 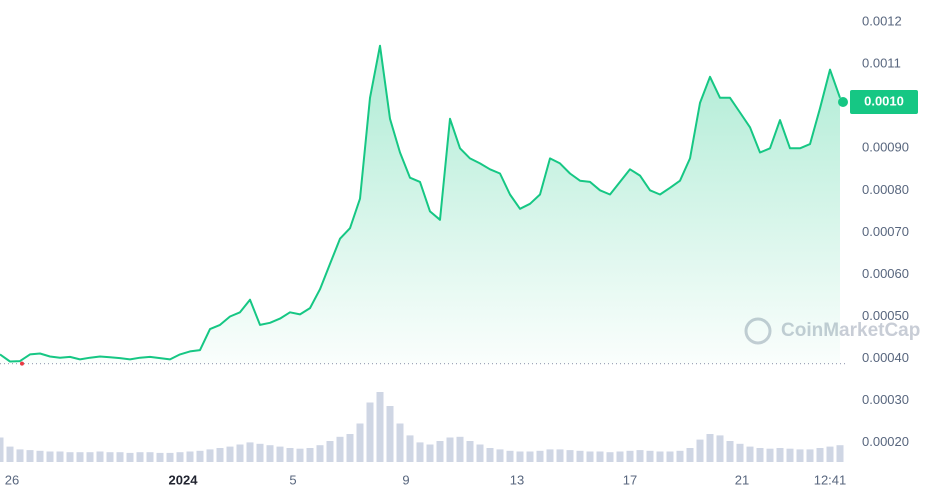 I want to click on y-tick-label: 0.00020, so click(x=885, y=441).